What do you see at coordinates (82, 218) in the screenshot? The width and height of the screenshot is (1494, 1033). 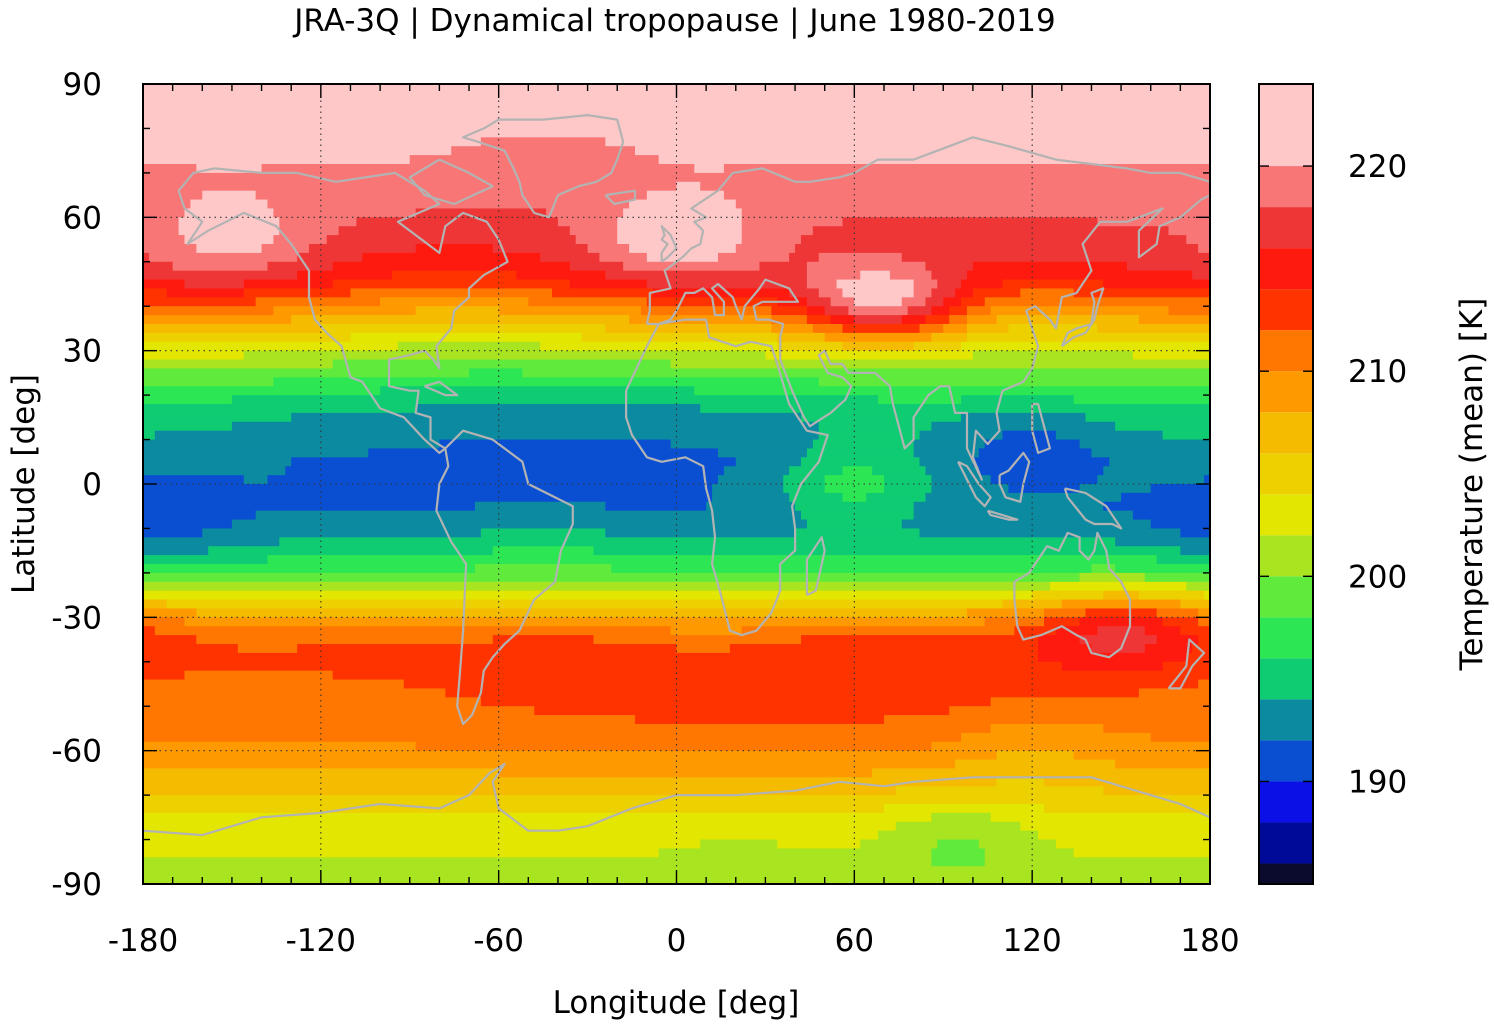 I see `y-tick-label: 60` at bounding box center [82, 218].